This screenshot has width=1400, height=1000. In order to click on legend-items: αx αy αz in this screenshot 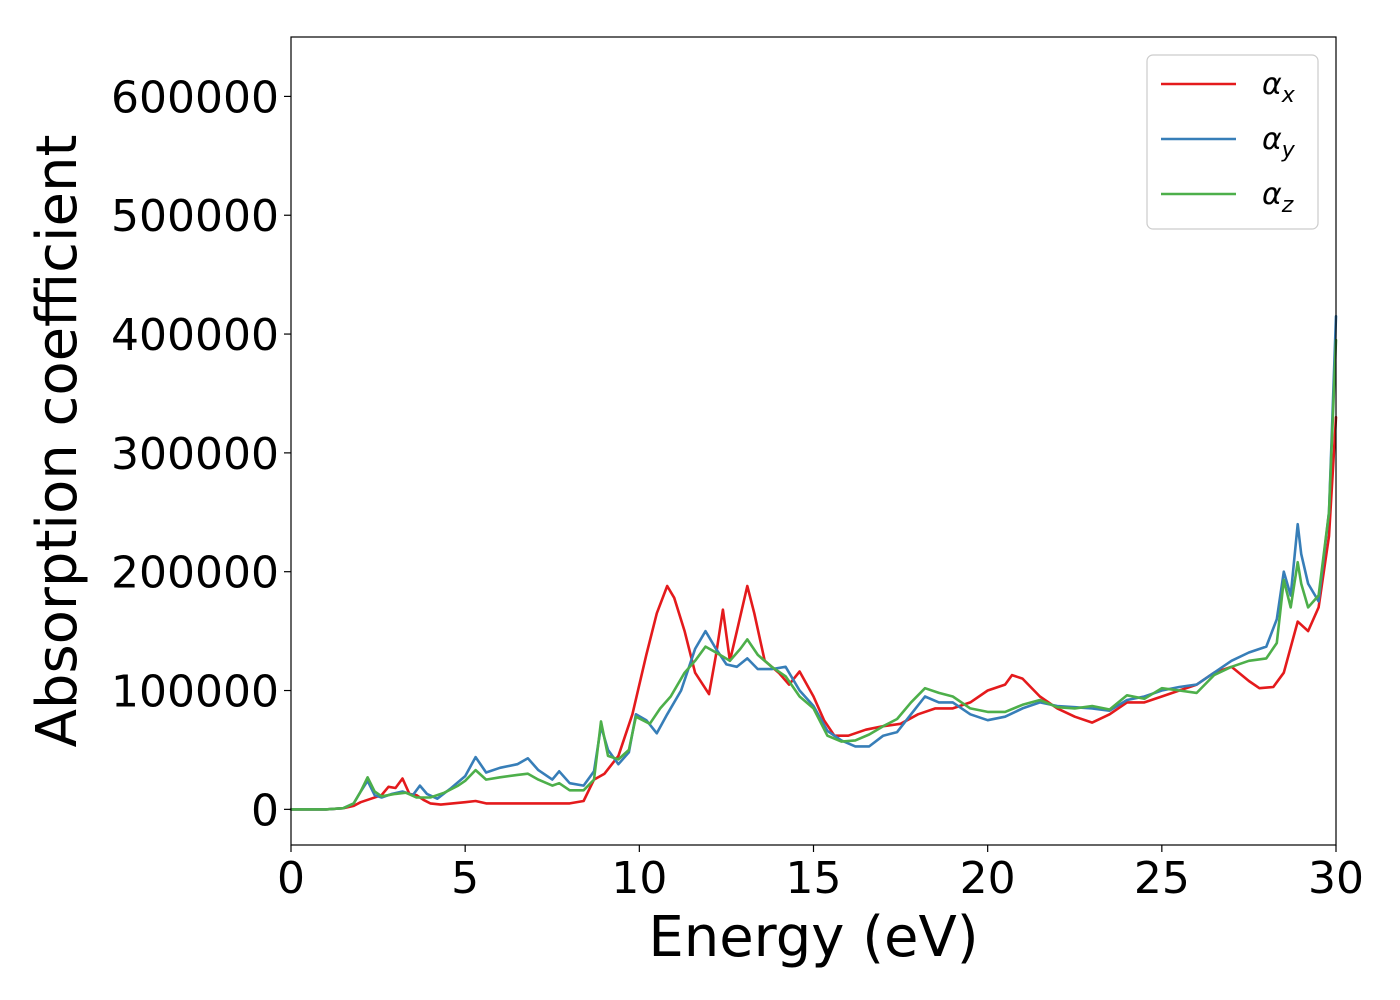, I will do `click(1228, 142)`.